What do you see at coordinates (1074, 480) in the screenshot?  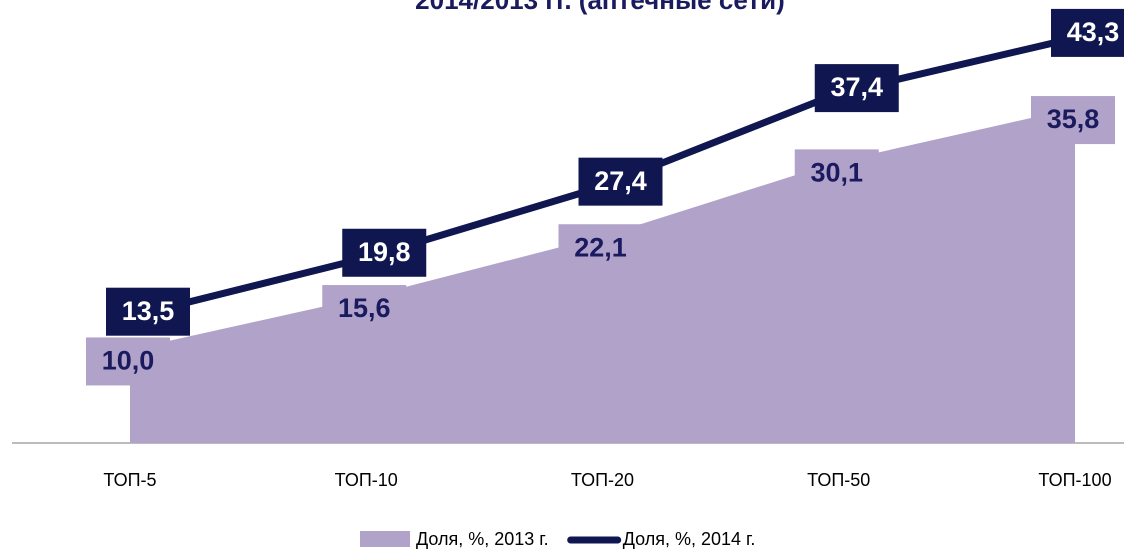 I see `x-tick-label: ТОП-100` at bounding box center [1074, 480].